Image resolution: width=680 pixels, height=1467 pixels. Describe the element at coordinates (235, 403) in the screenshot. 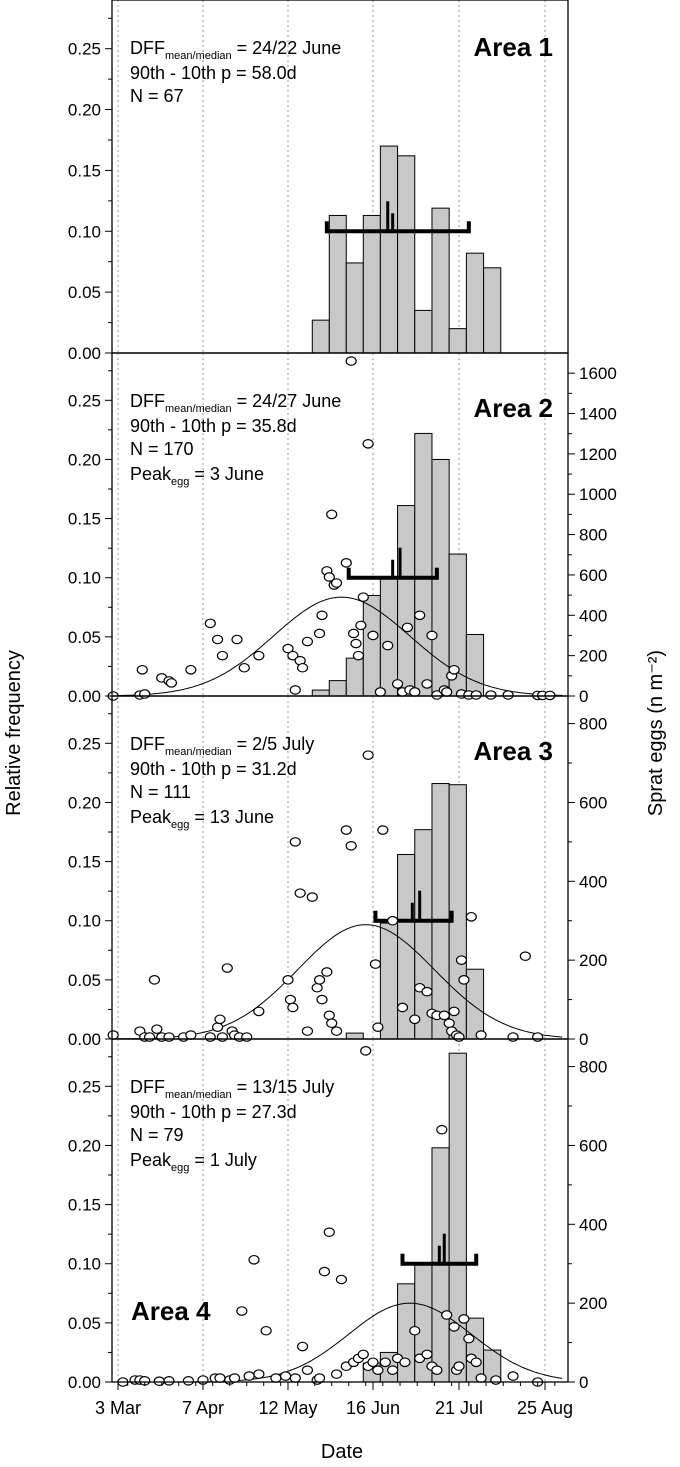

I see `stat-dff: DFFmean/median = 24/27 June` at that location.